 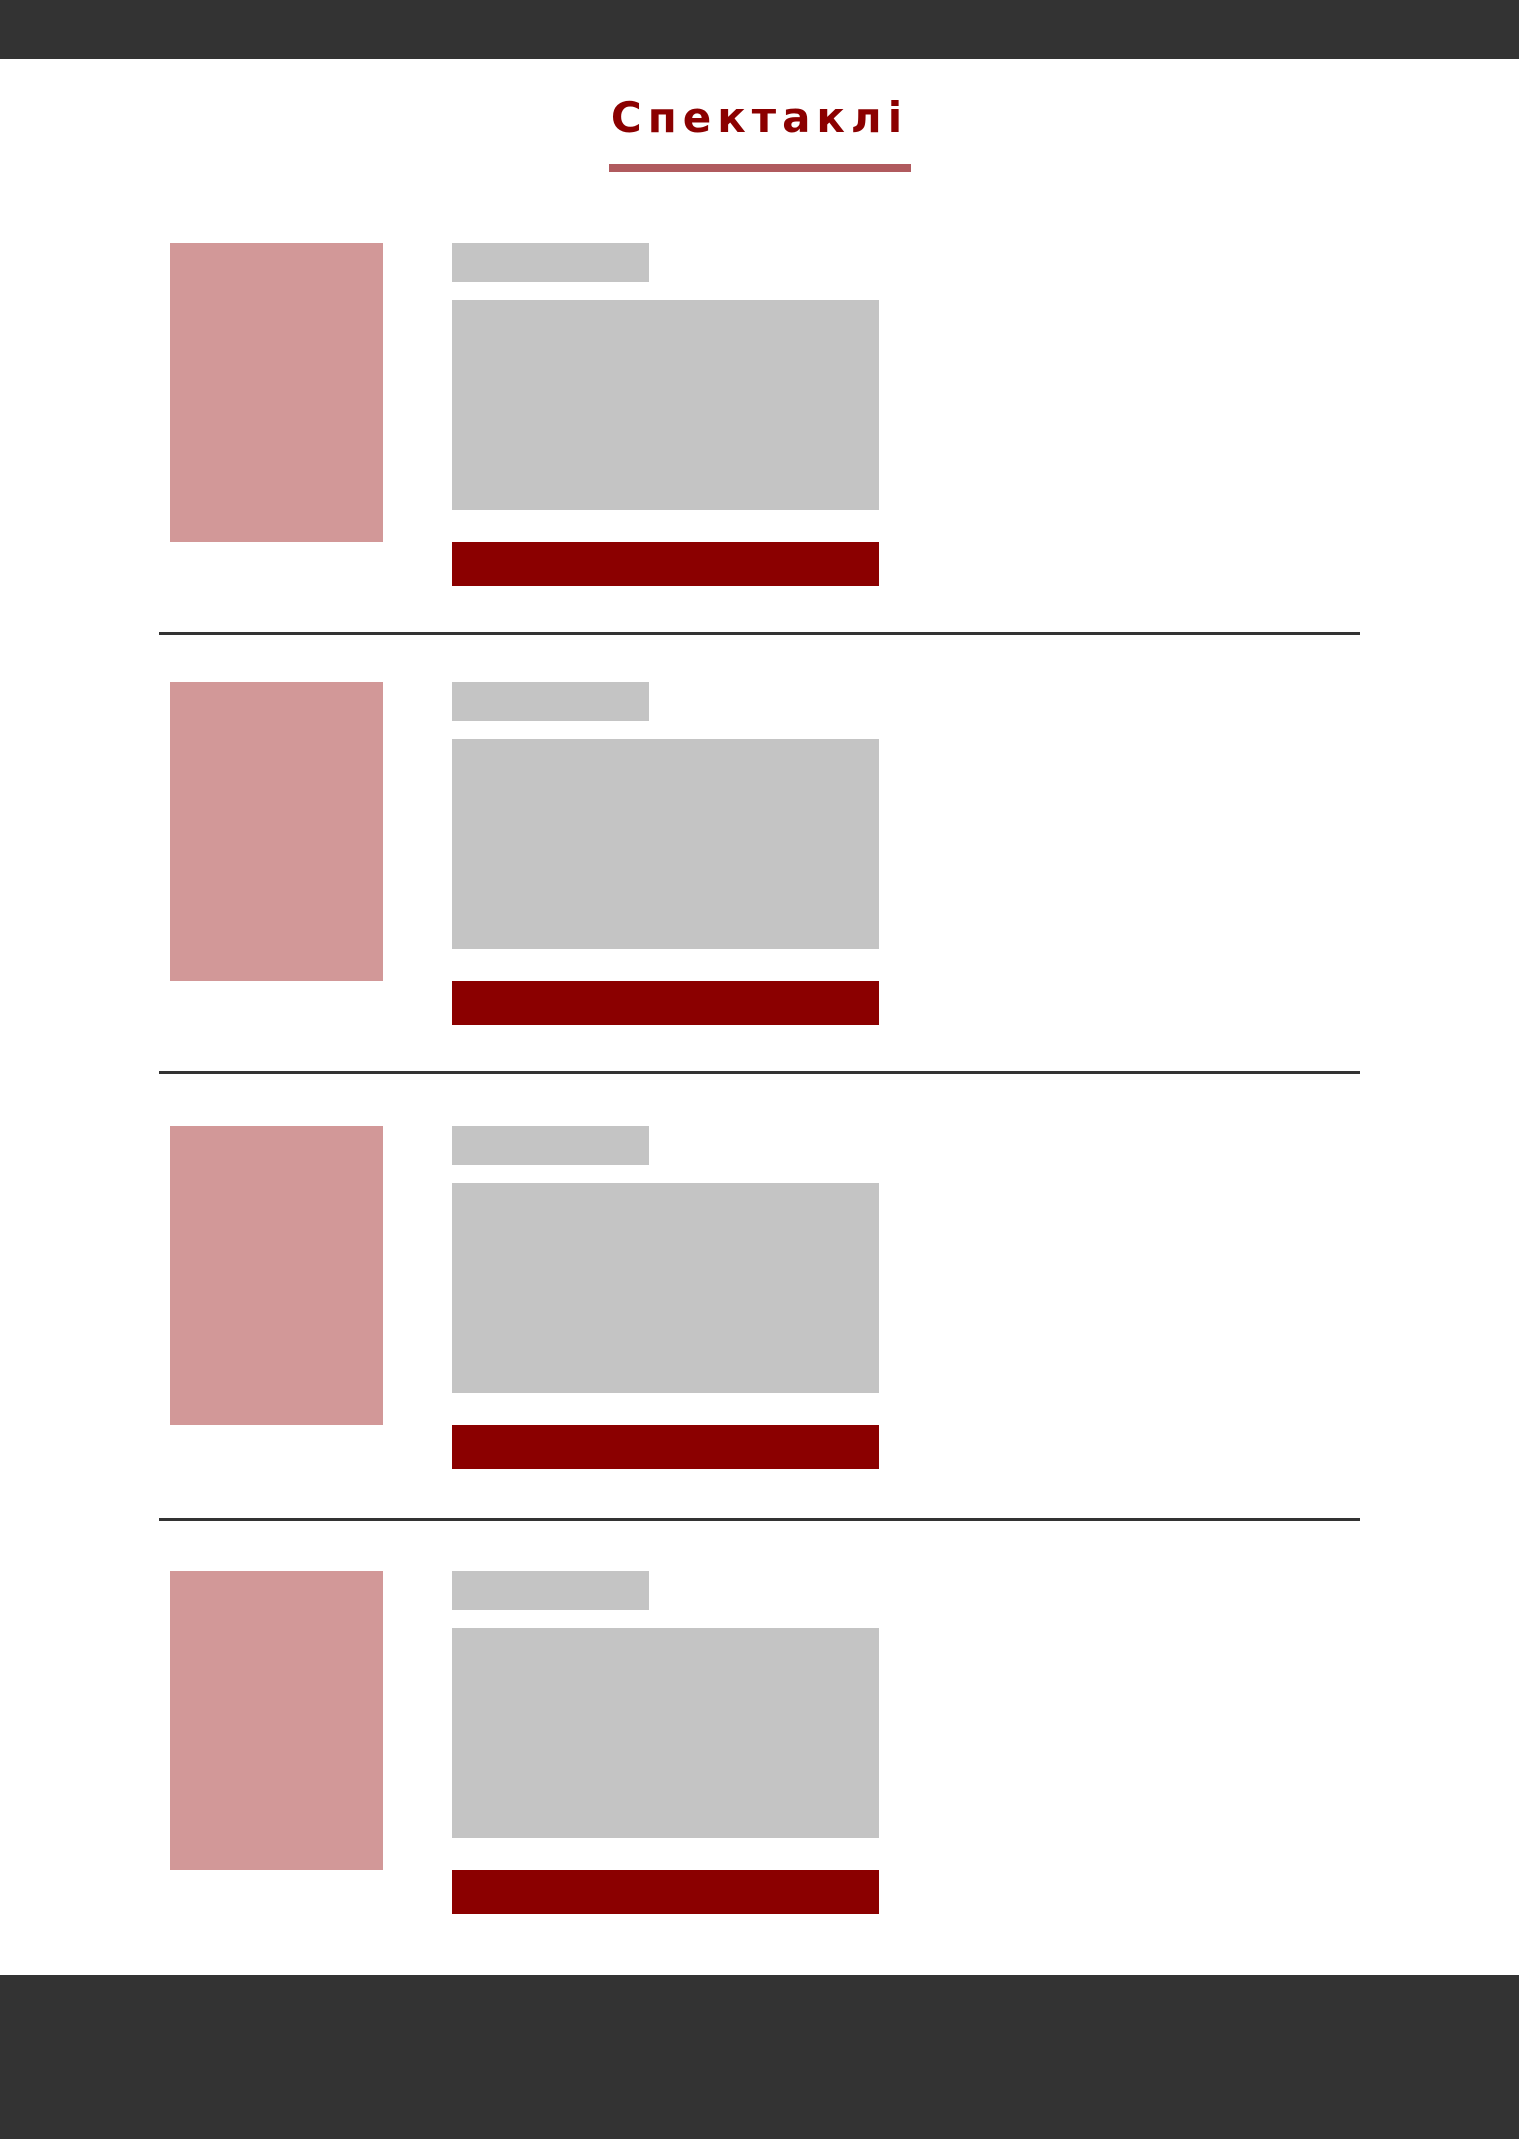 I want to click on page-title: Спектаклі, so click(x=759, y=117).